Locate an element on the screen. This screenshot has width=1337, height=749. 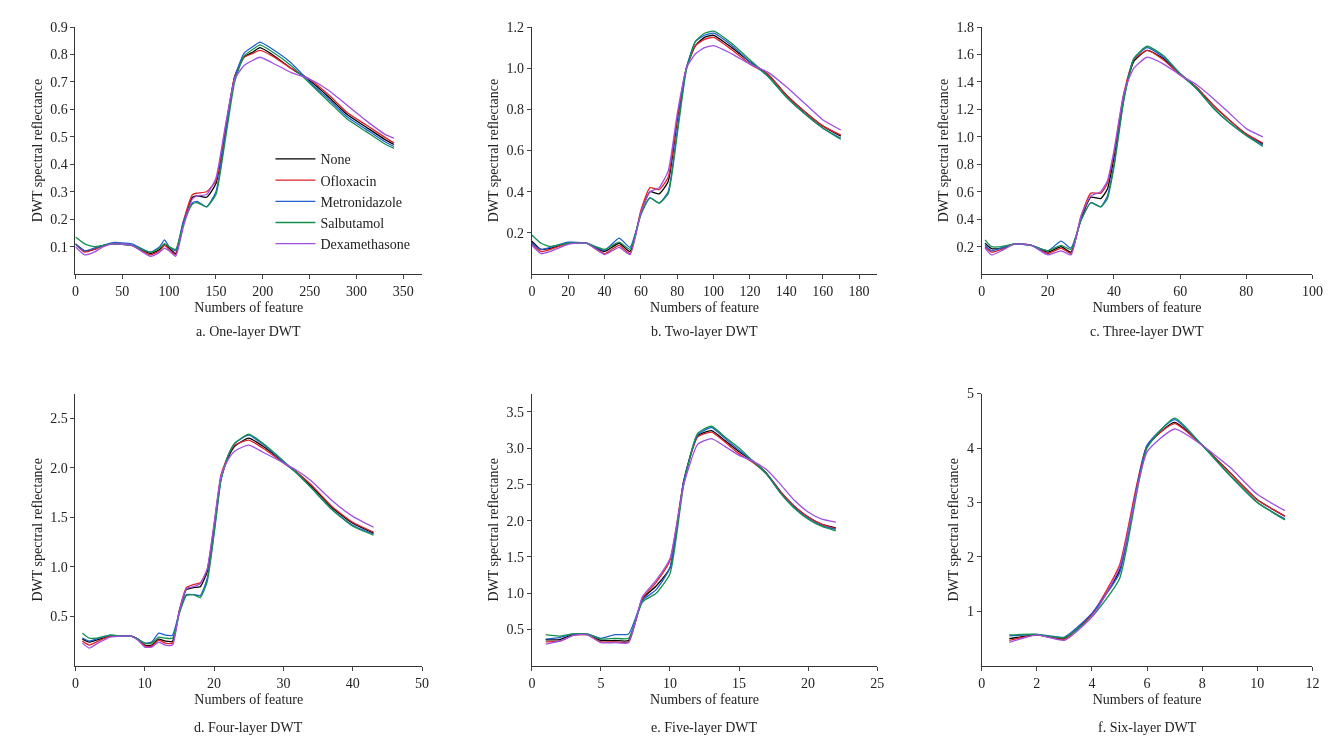
y-tick-label: 0.3 is located at coordinates (59, 192).